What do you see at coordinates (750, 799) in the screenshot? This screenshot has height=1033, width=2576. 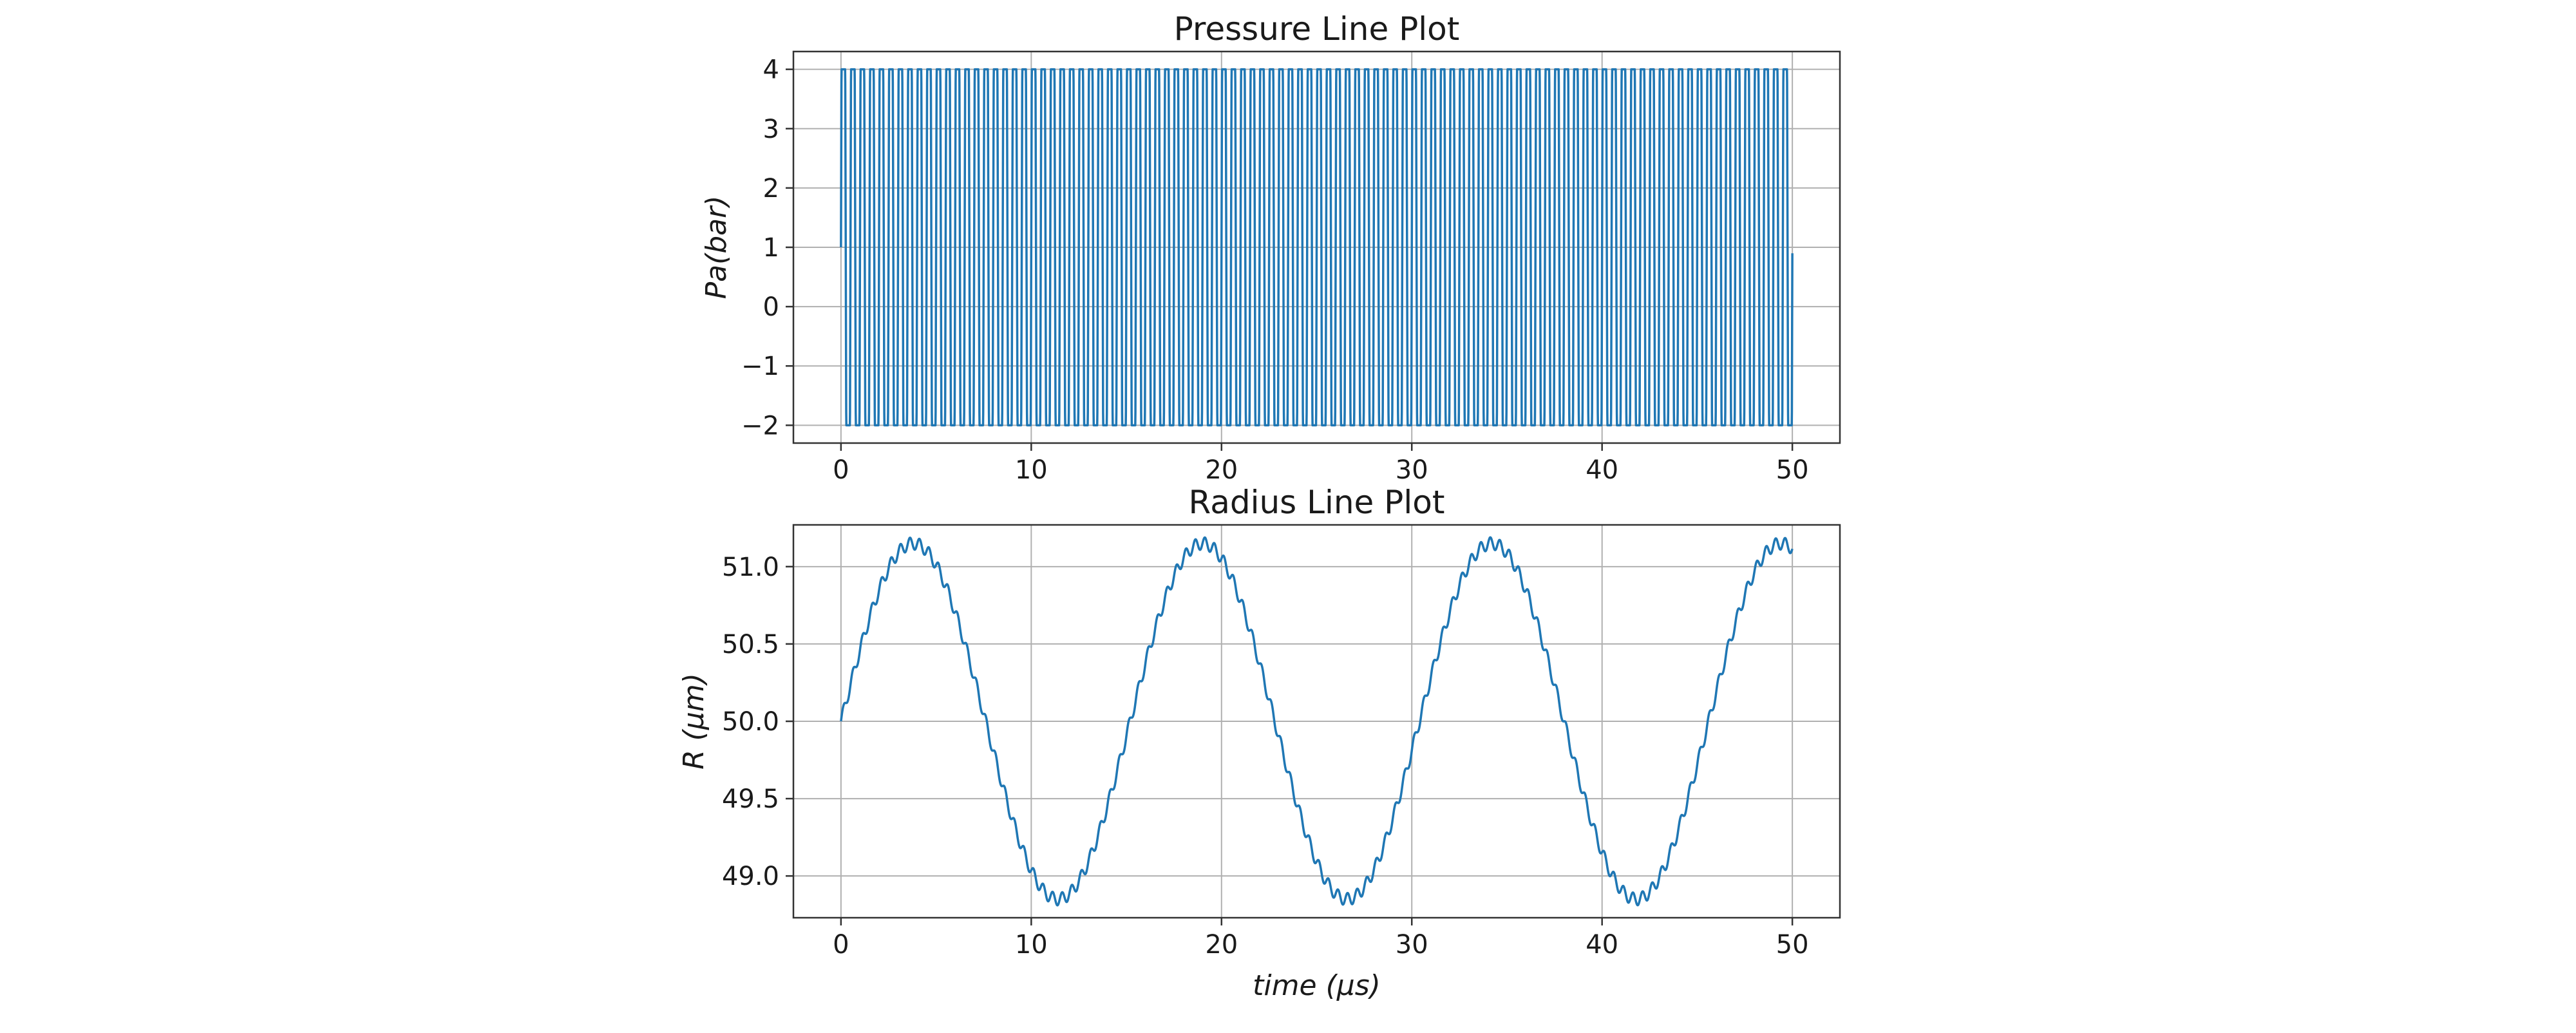 I see `y-tick-label: 49.5` at bounding box center [750, 799].